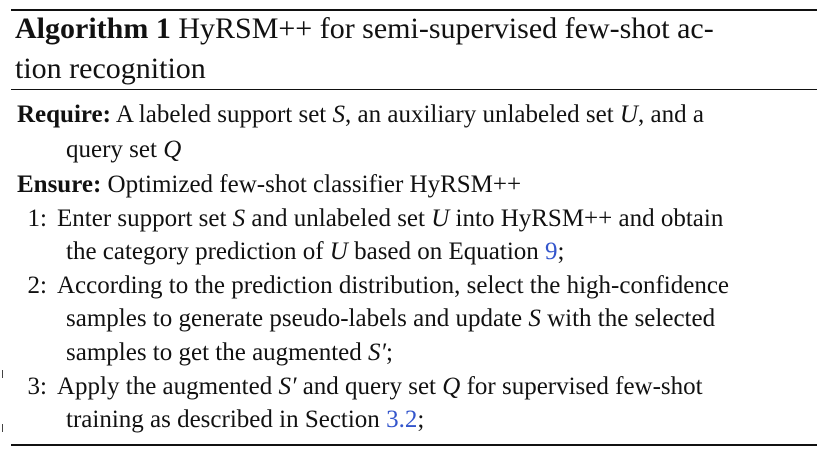  What do you see at coordinates (64, 114) in the screenshot?
I see `require-label: Require:` at bounding box center [64, 114].